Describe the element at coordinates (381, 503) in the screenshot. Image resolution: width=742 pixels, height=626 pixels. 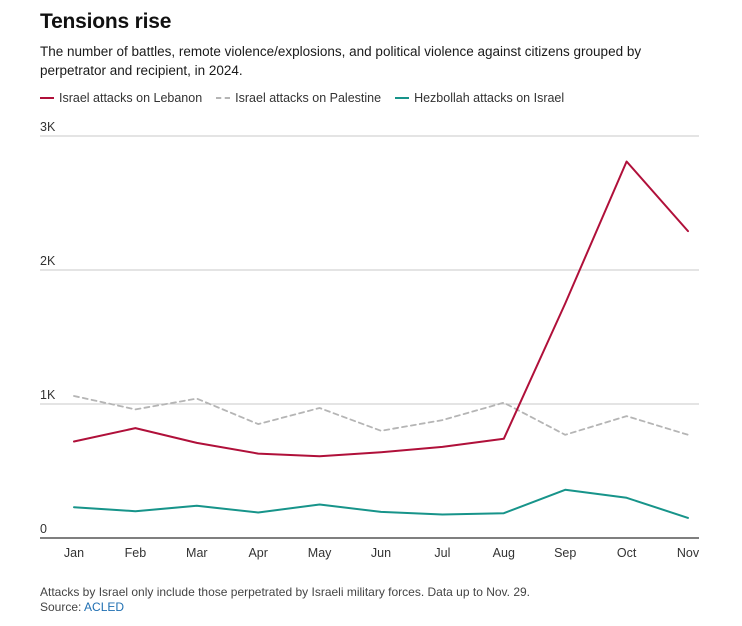
I see `series-line-hezbollah-attacks-on-israel` at that location.